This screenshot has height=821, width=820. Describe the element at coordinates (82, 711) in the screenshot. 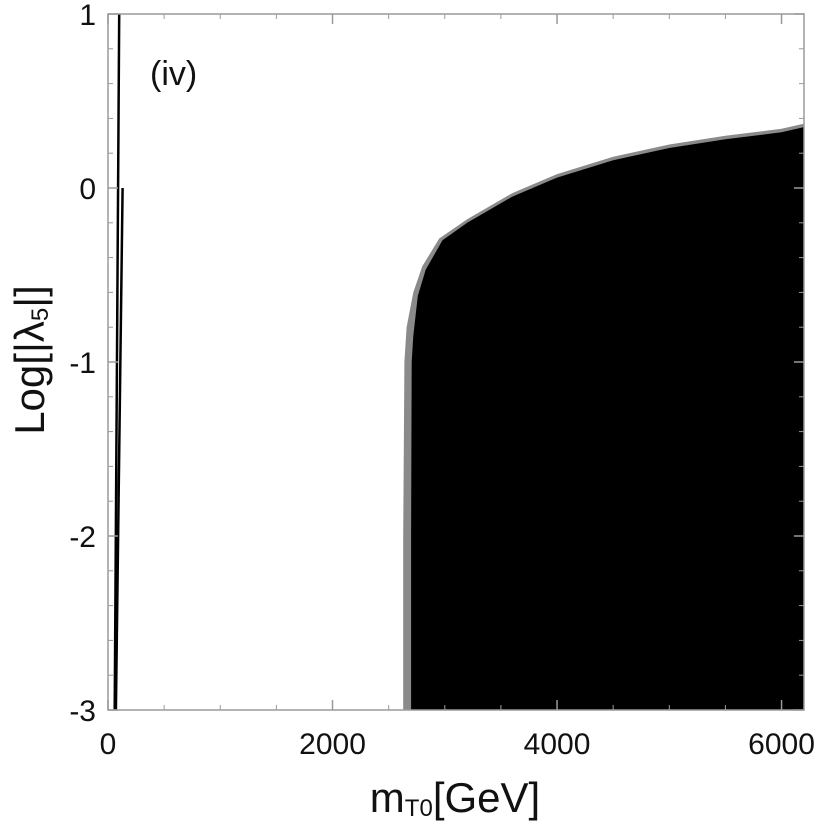

I see `y-tick-label--3: -3` at that location.